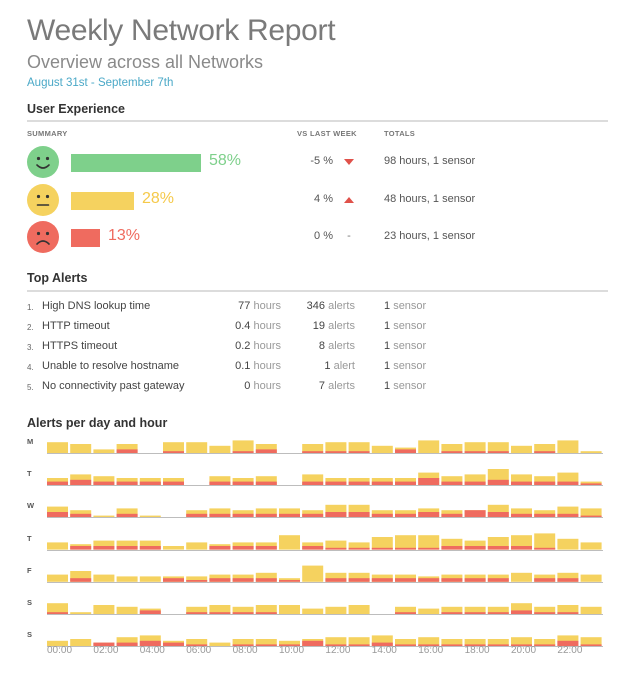 This screenshot has height=683, width=622. What do you see at coordinates (400, 133) in the screenshot?
I see `column-header-totals: TOTALS` at bounding box center [400, 133].